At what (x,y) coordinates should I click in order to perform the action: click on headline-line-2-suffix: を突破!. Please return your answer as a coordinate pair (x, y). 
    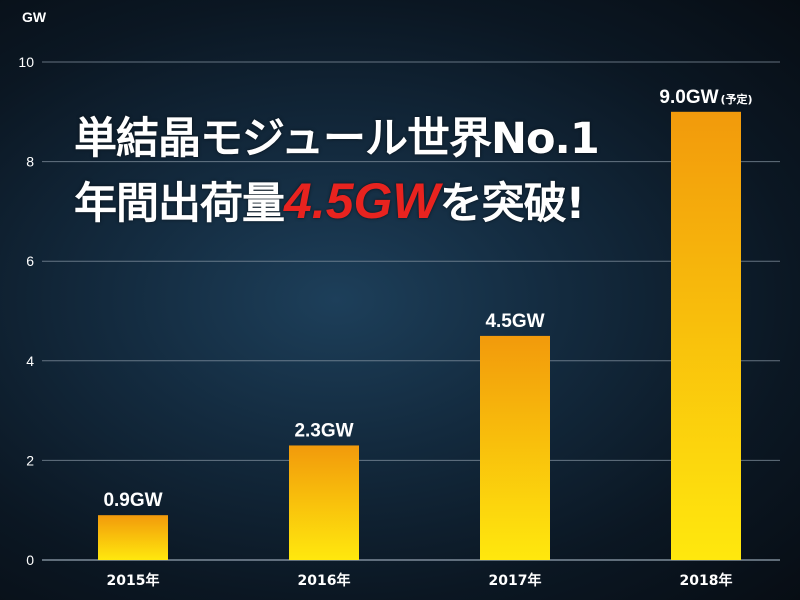
    Looking at the image, I should click on (512, 204).